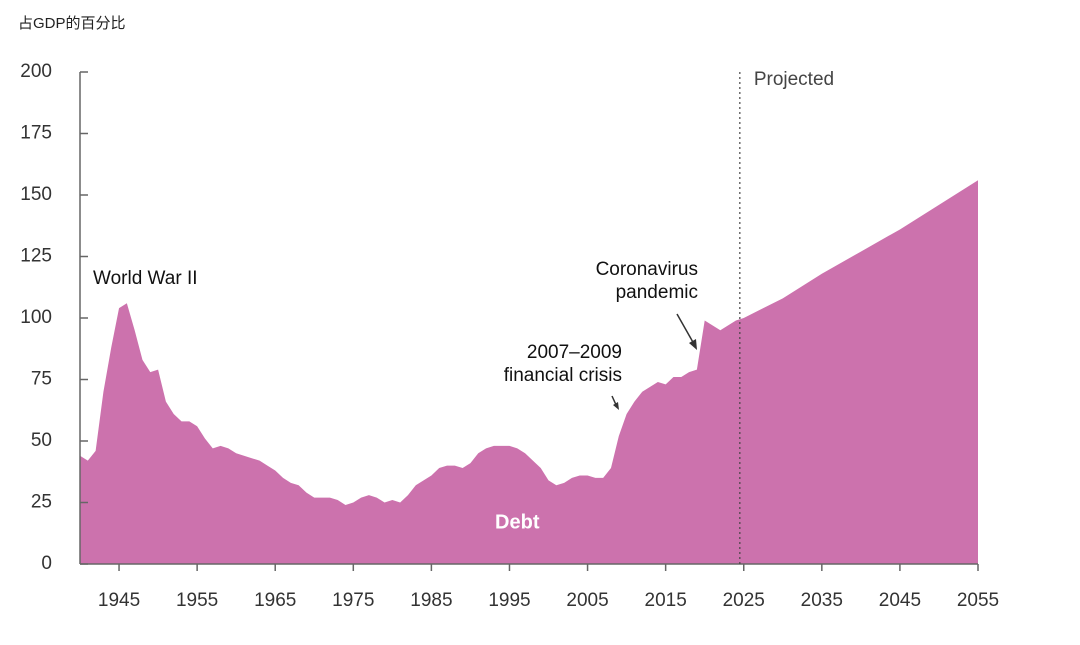 The image size is (1080, 645). What do you see at coordinates (72, 23) in the screenshot?
I see `y-axis-label: 占GDP的百分比` at bounding box center [72, 23].